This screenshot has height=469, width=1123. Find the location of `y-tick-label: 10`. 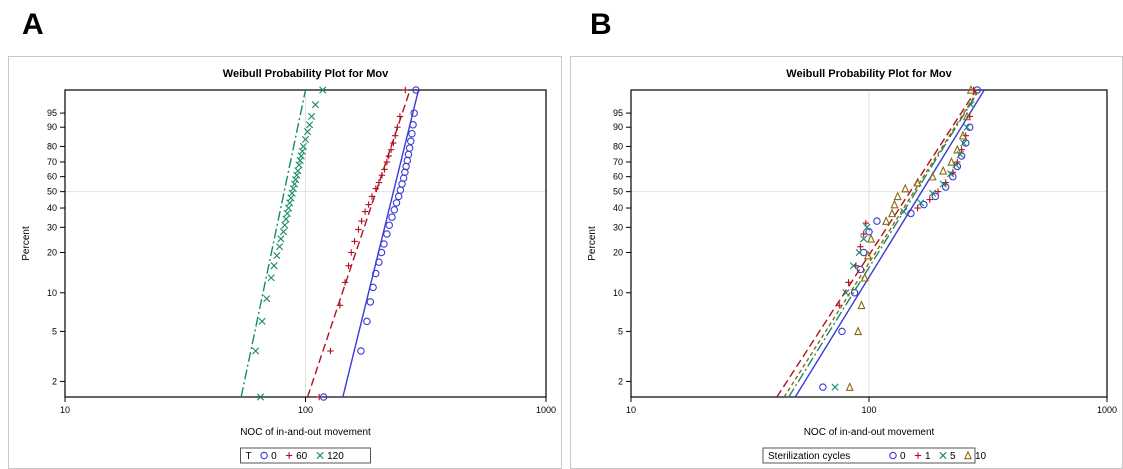

y-tick-label: 10 is located at coordinates (618, 293).